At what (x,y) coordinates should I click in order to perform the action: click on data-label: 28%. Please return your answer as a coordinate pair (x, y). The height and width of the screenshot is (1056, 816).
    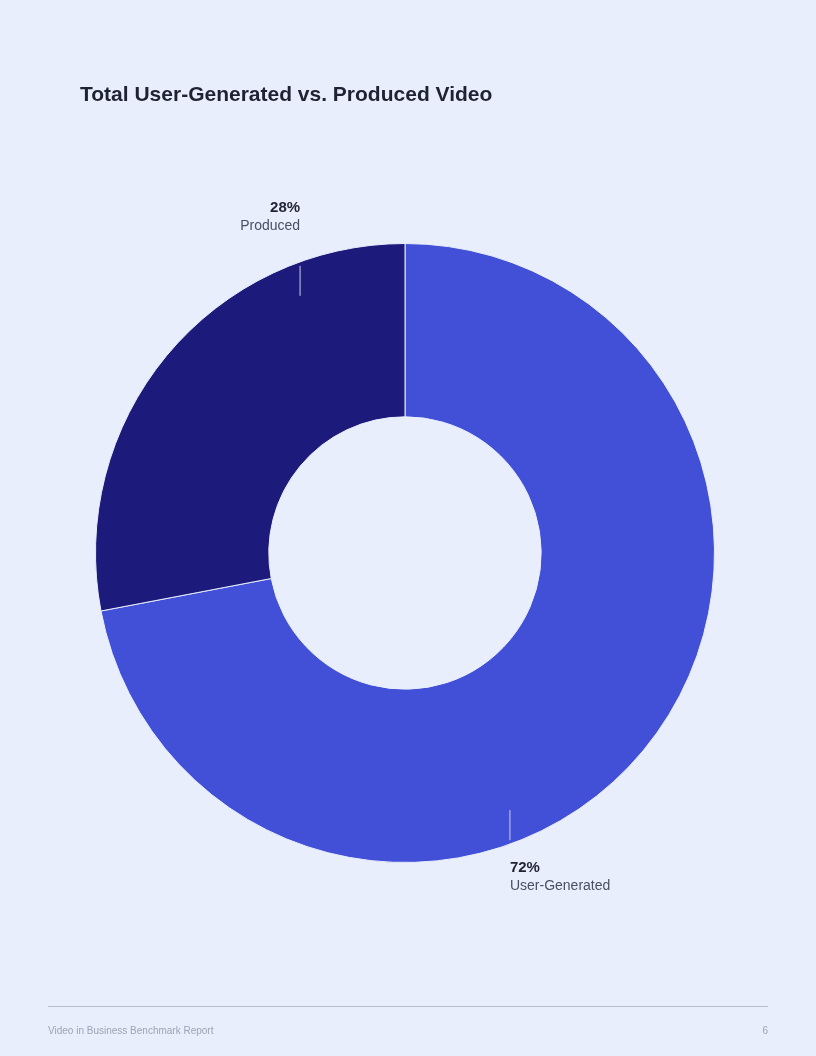
    Looking at the image, I should click on (285, 206).